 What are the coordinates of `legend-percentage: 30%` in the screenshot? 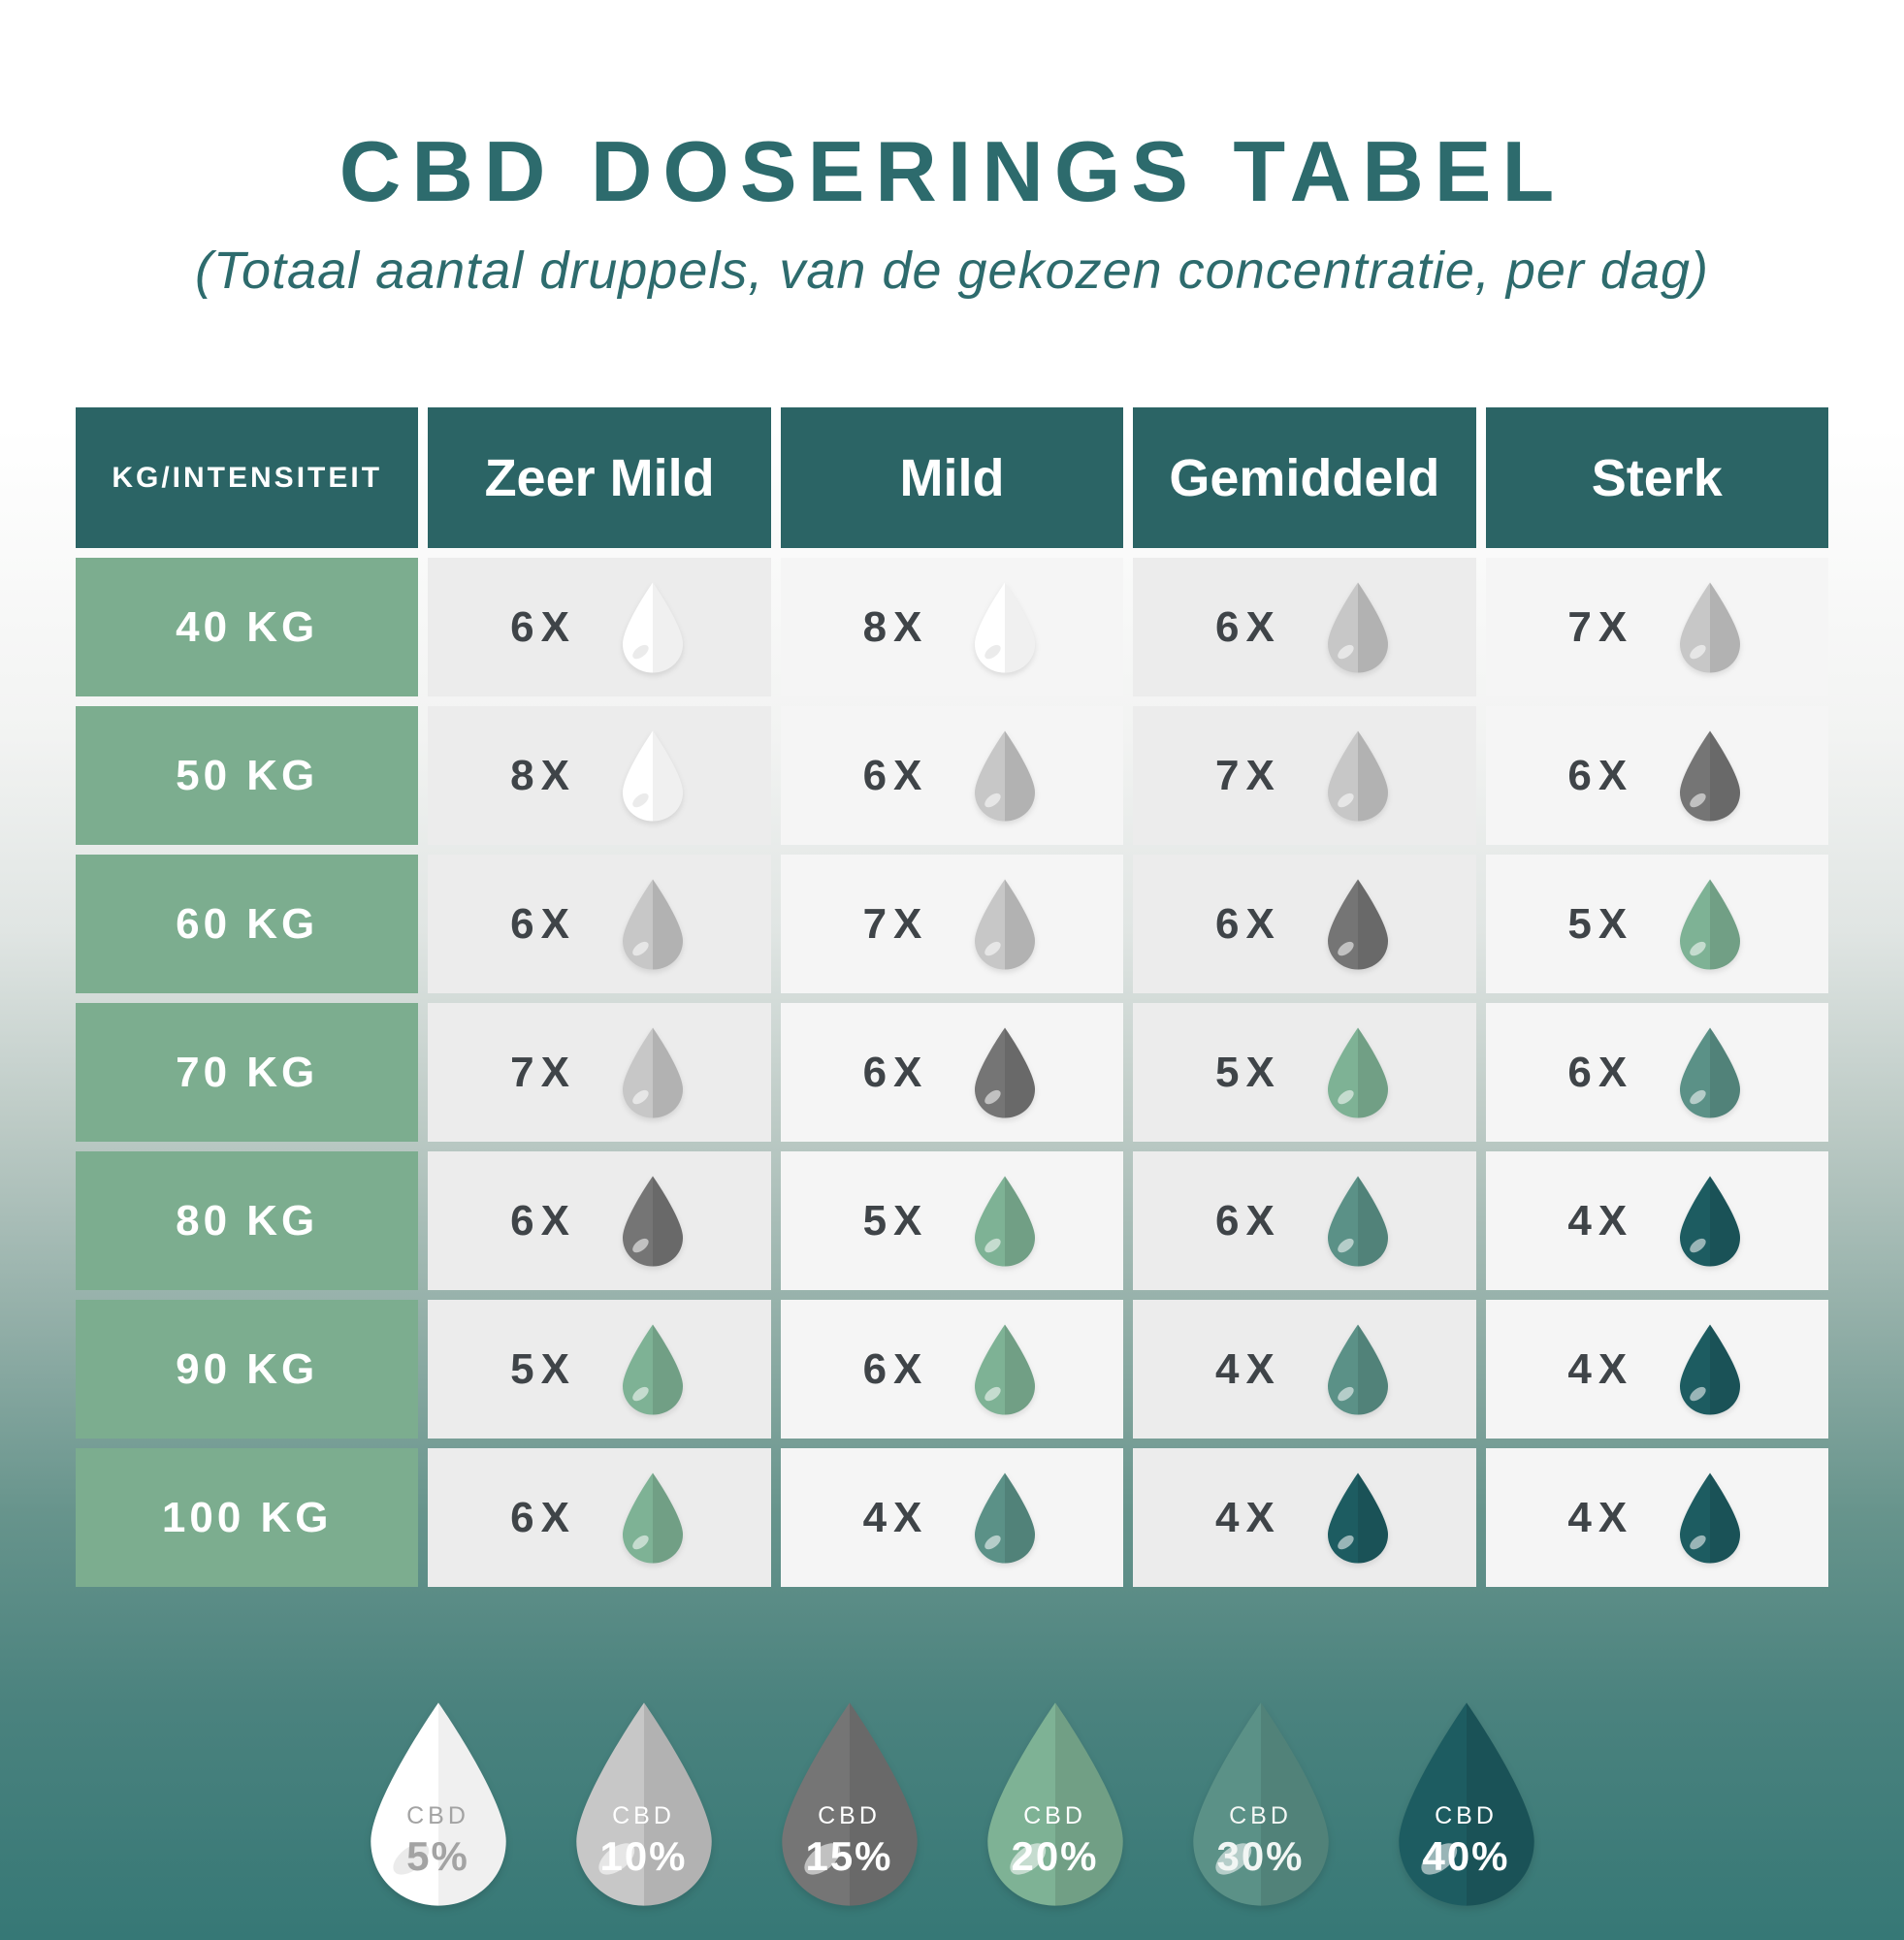 It's located at (1260, 1855).